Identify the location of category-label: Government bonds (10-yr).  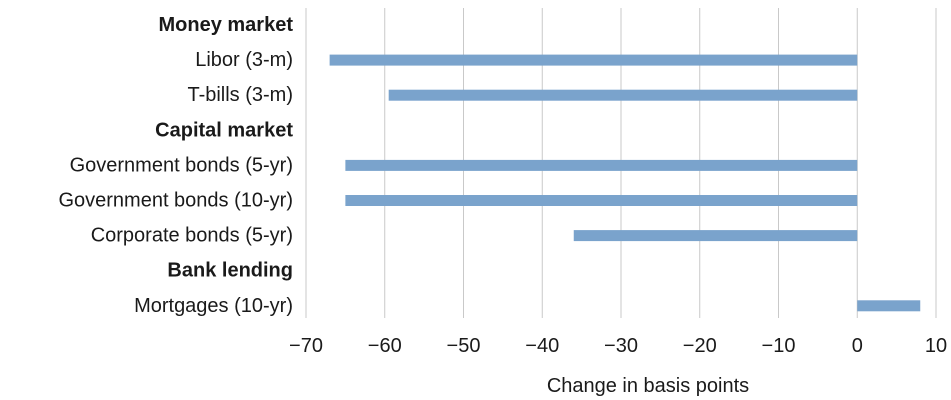
(175, 201).